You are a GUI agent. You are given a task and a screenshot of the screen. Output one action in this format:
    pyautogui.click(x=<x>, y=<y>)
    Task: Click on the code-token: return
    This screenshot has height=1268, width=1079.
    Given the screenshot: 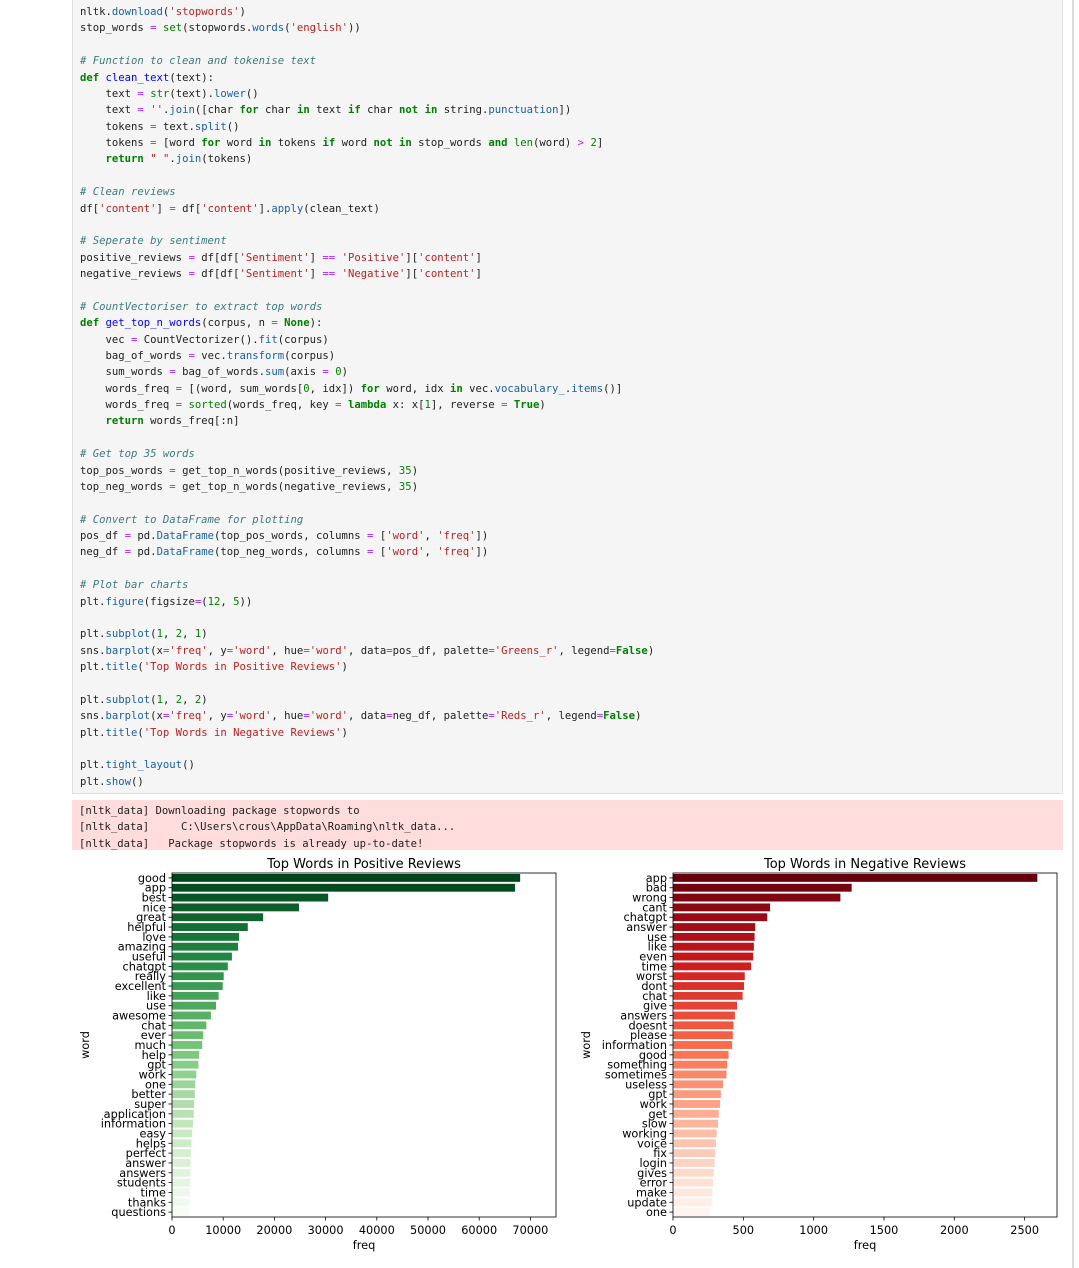 What is the action you would take?
    pyautogui.click(x=124, y=421)
    